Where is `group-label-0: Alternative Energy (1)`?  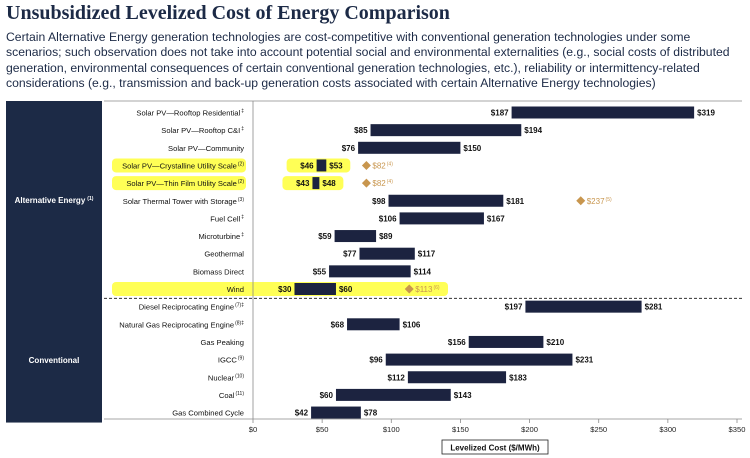 group-label-0: Alternative Energy (1) is located at coordinates (54, 200).